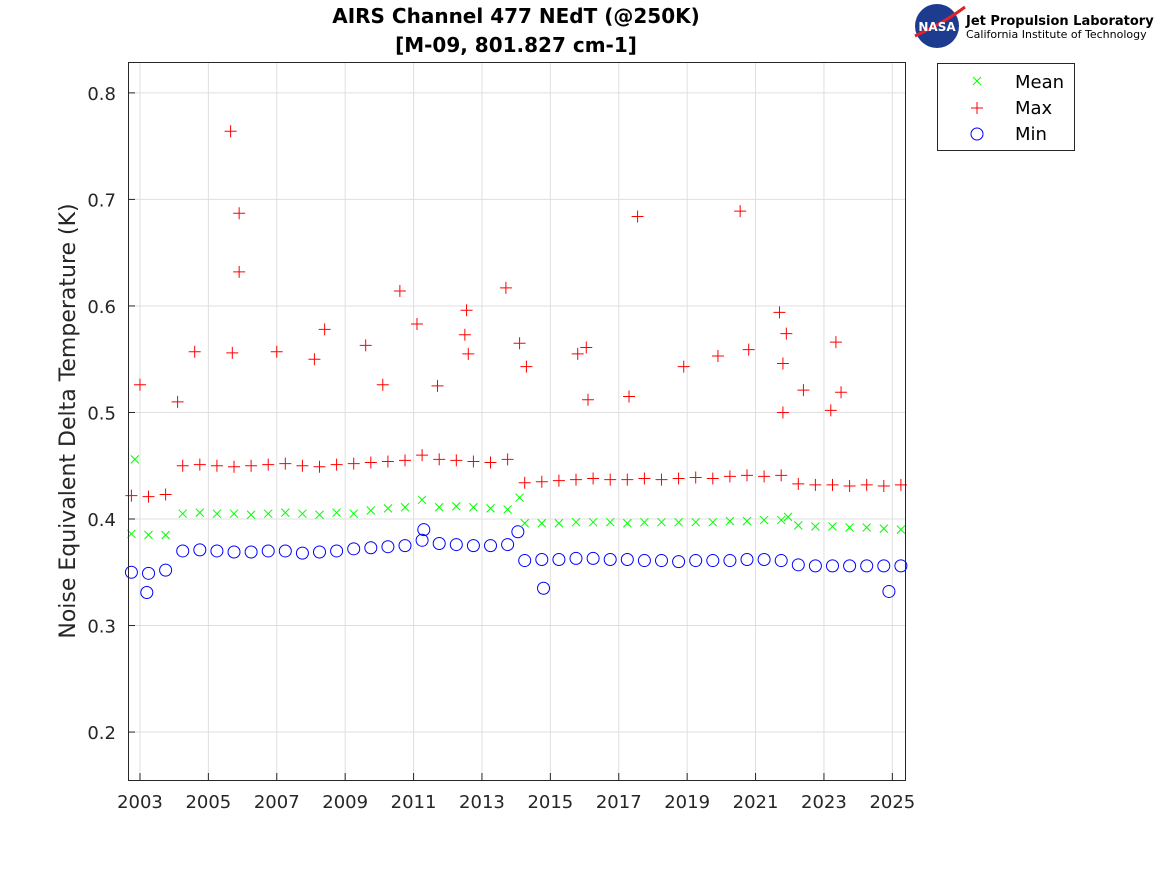  I want to click on legend-label-min: Min, so click(1031, 134).